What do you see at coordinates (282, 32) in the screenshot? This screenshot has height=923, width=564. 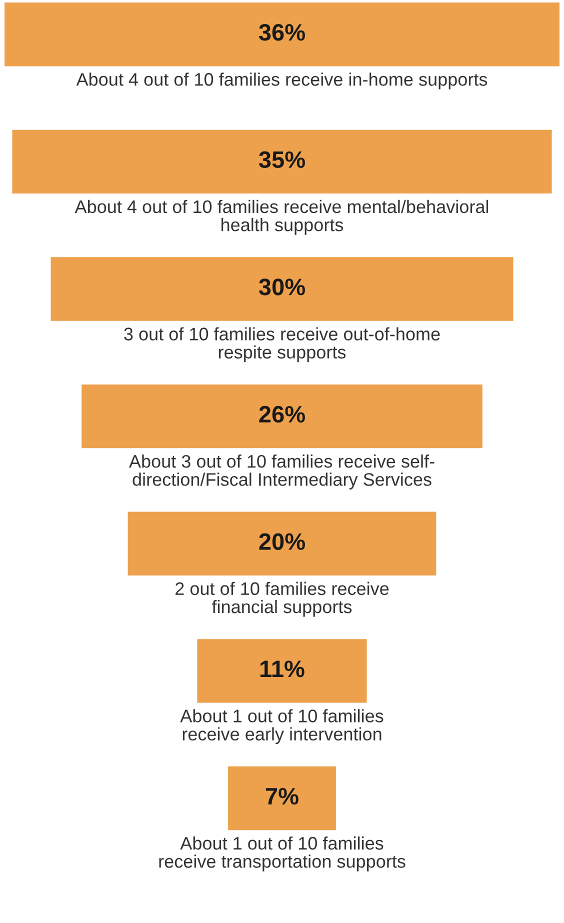 I see `data-label: 36%` at bounding box center [282, 32].